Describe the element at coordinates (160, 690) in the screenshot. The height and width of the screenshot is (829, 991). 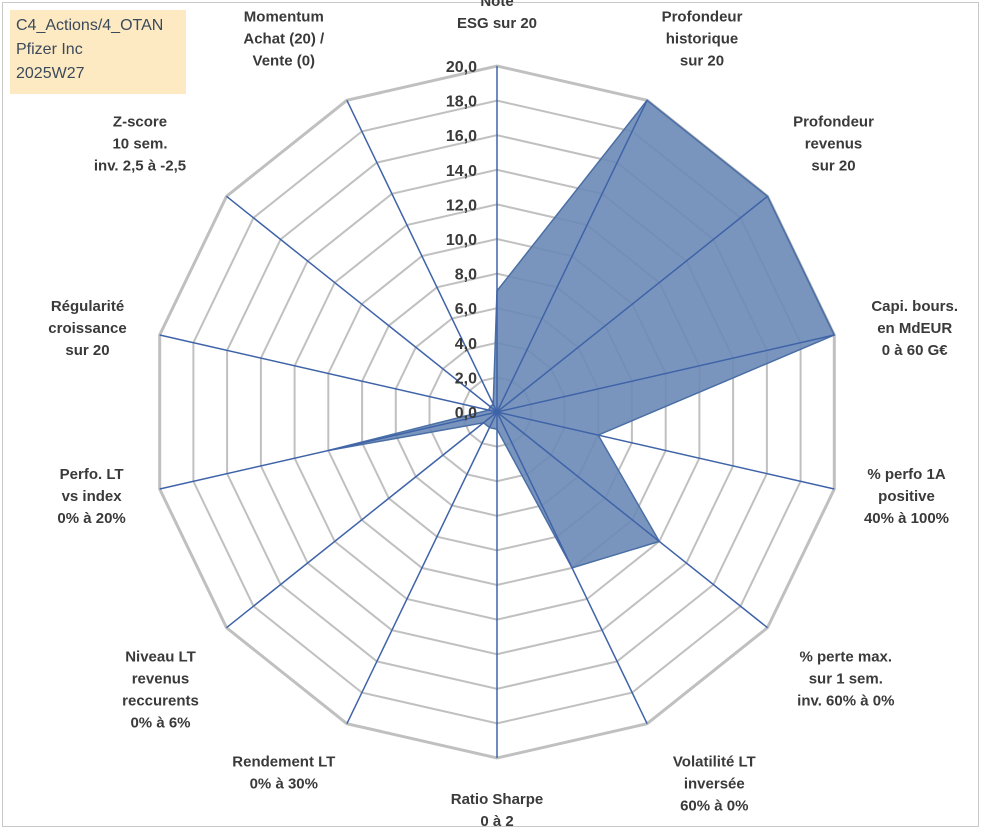
I see `axis-label: Niveau LT revenus reccurents 0% à 6%` at that location.